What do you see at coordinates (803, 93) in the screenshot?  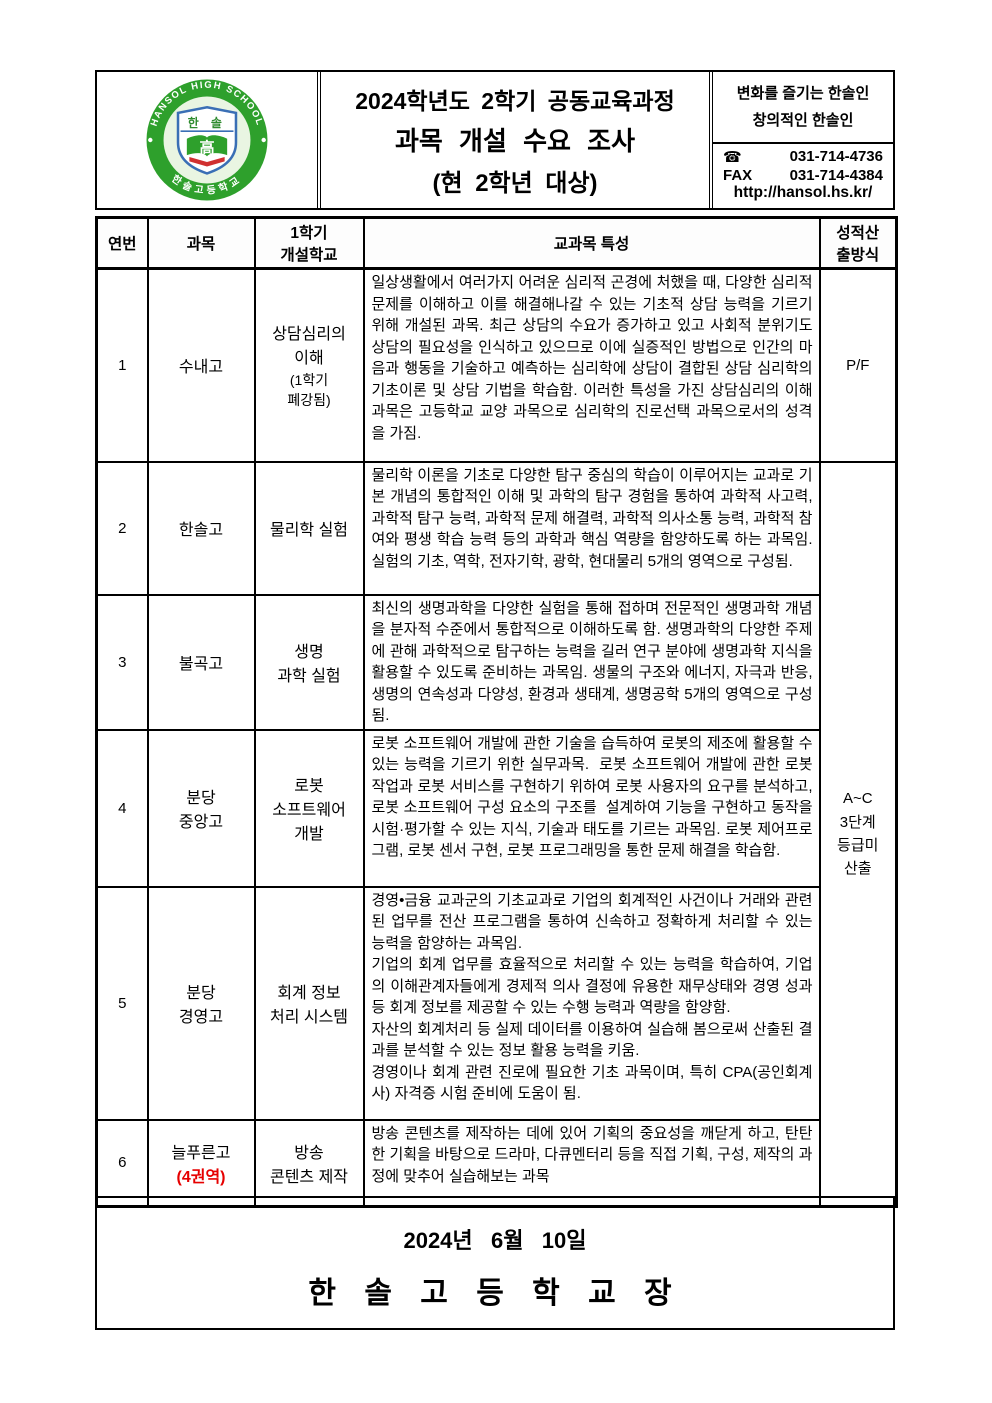 I see `slogan-line1: 변화를 즐기는 한솔인` at bounding box center [803, 93].